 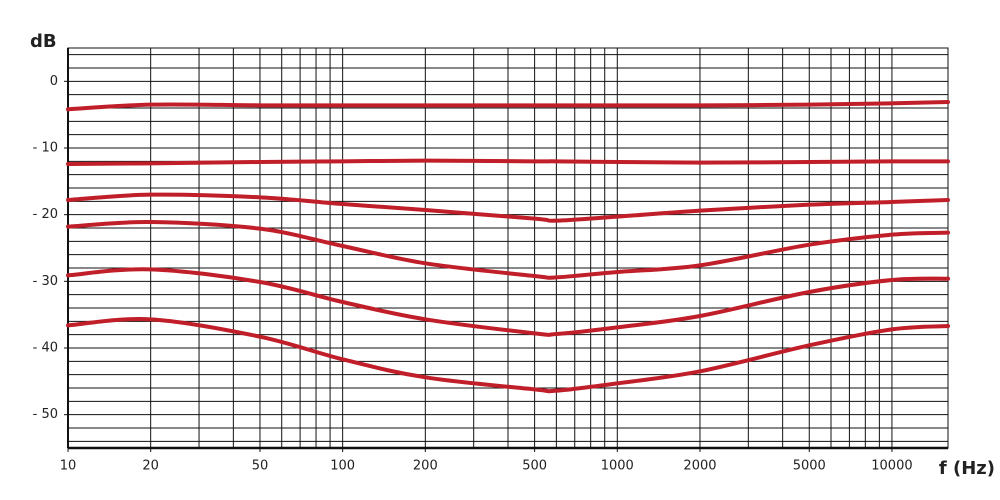 What do you see at coordinates (43, 41) in the screenshot?
I see `y-axis-label: dB` at bounding box center [43, 41].